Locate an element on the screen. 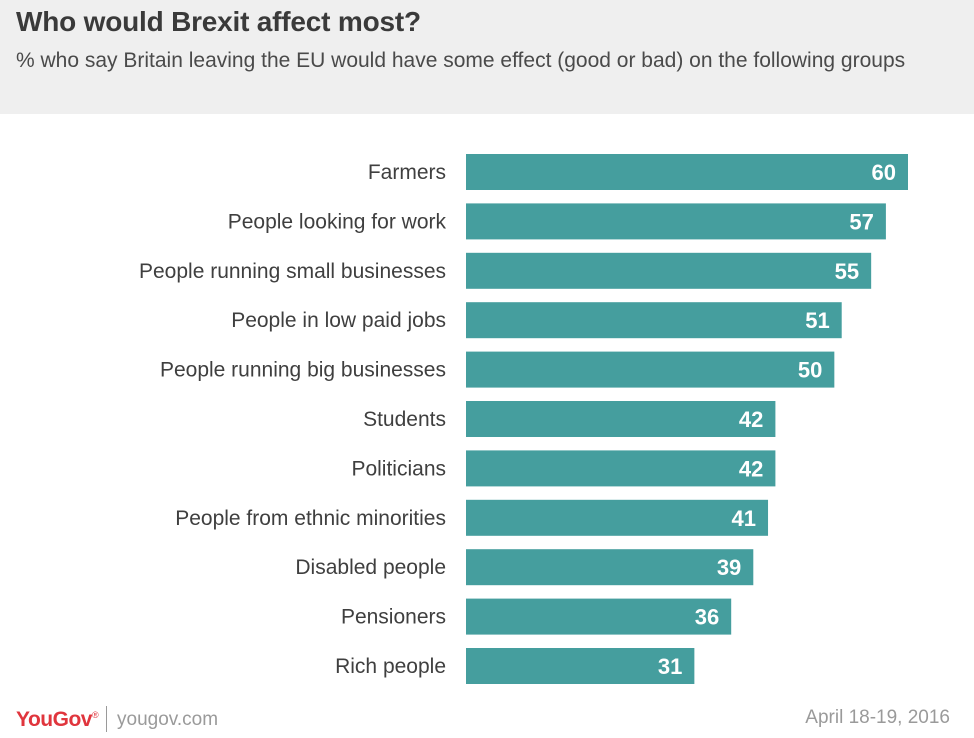 The width and height of the screenshot is (974, 738). category-label: Students is located at coordinates (404, 419).